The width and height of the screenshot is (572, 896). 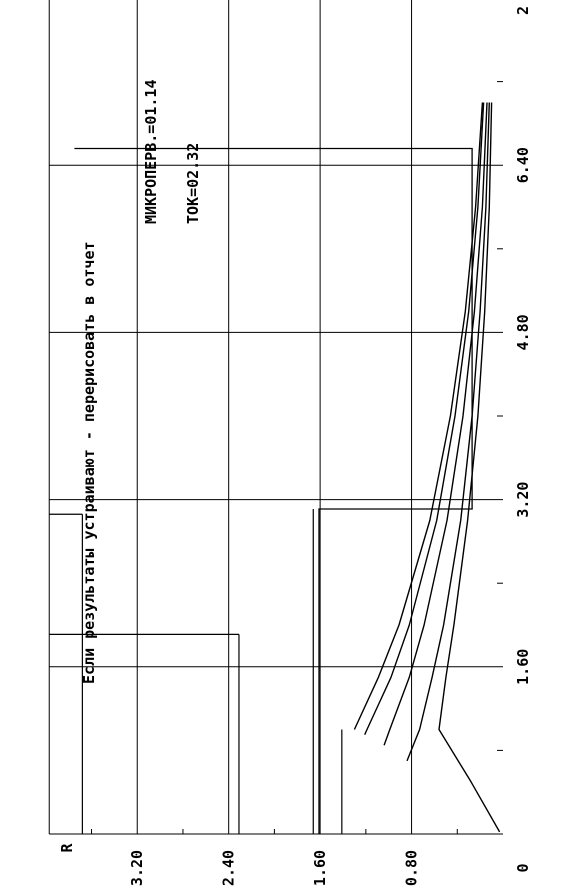 I want to click on x-tick-label-5: 2, so click(x=523, y=10).